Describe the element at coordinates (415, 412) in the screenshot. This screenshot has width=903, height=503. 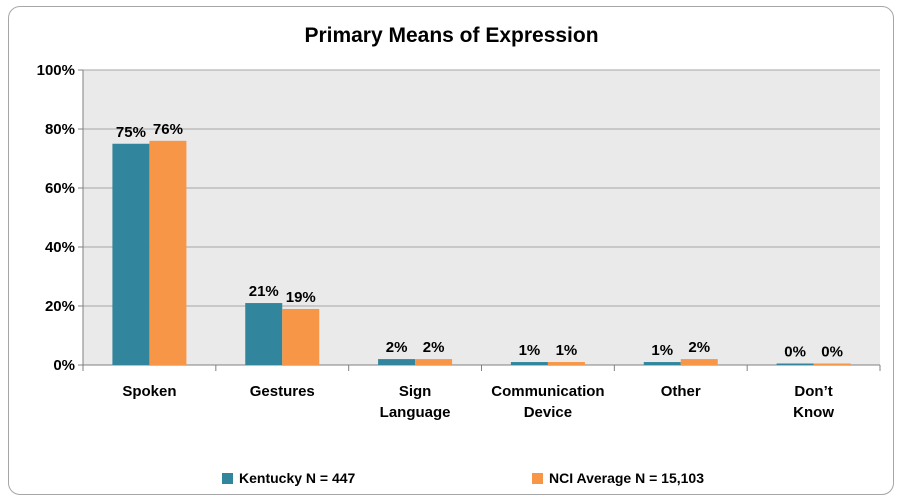
I see `x-category-label: Language` at that location.